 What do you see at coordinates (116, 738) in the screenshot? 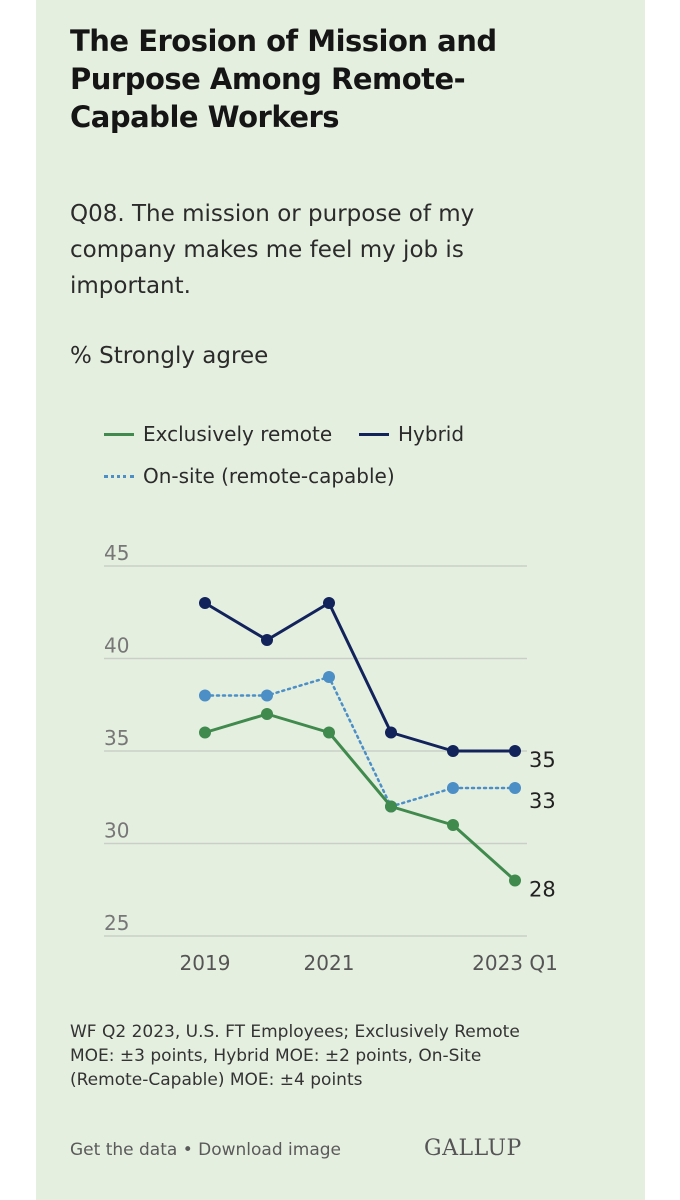
I see `y-tick-label-35: 35` at bounding box center [116, 738].